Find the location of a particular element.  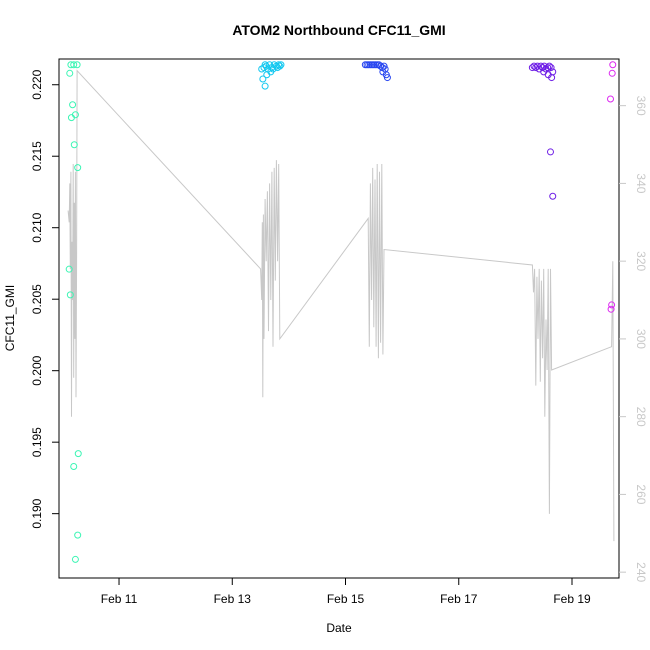

x-tick-label-3: Feb 17 is located at coordinates (459, 599).